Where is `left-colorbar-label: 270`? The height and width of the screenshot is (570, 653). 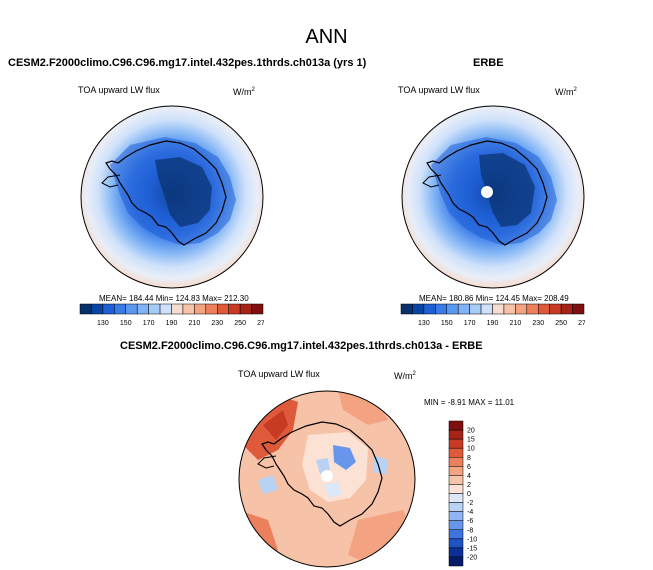
left-colorbar-label: 270 is located at coordinates (260, 323).